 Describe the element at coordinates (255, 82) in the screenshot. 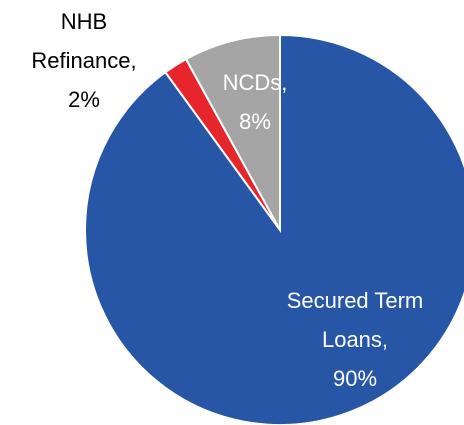

I see `label-name: NCDs,` at that location.